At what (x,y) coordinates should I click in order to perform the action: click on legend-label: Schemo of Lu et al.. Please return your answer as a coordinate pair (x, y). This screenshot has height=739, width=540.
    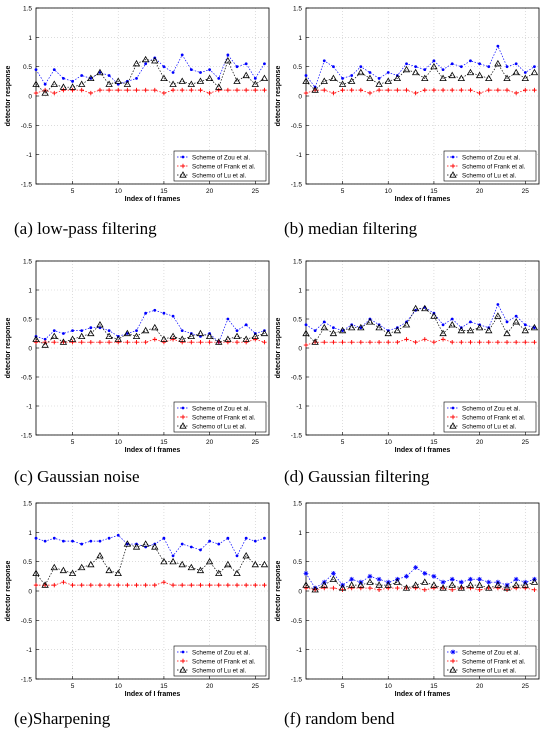
    Looking at the image, I should click on (219, 670).